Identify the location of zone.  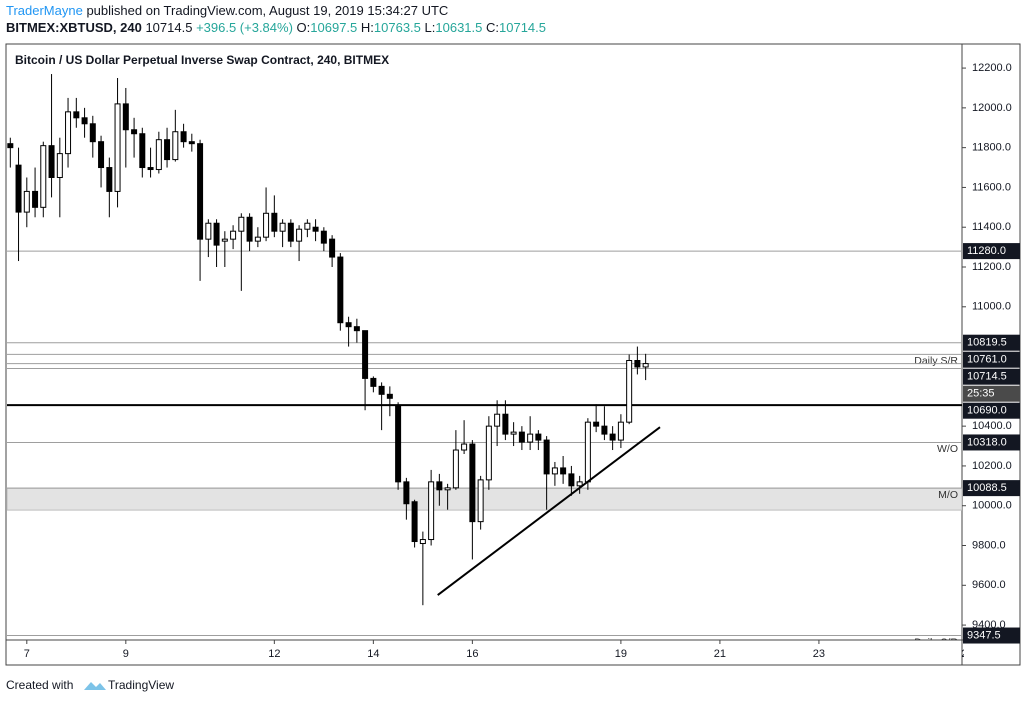
(484, 499).